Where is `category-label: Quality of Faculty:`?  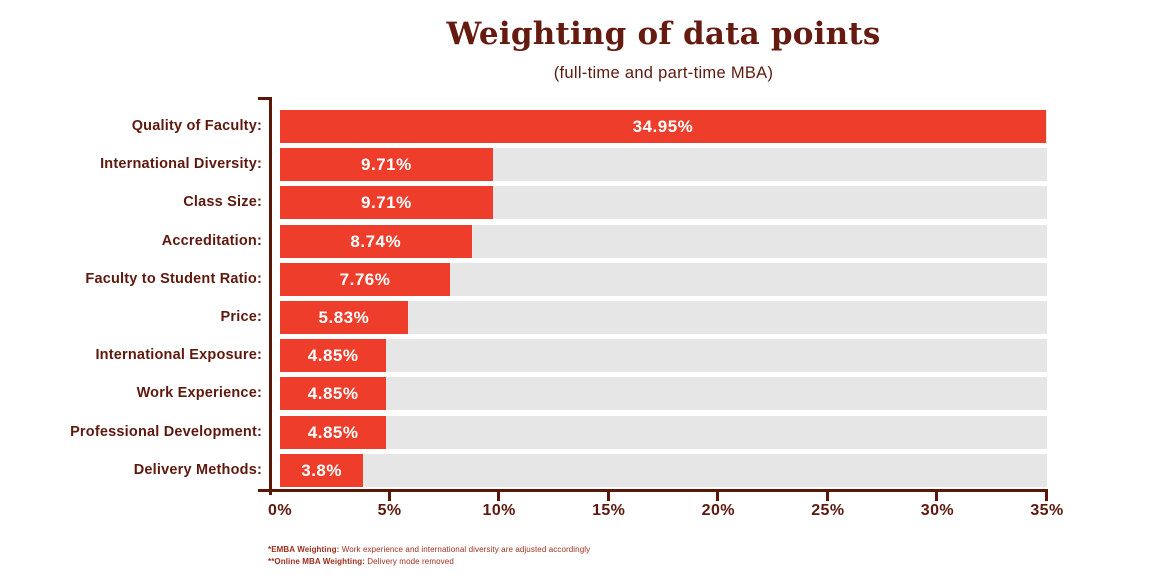
category-label: Quality of Faculty: is located at coordinates (196, 126).